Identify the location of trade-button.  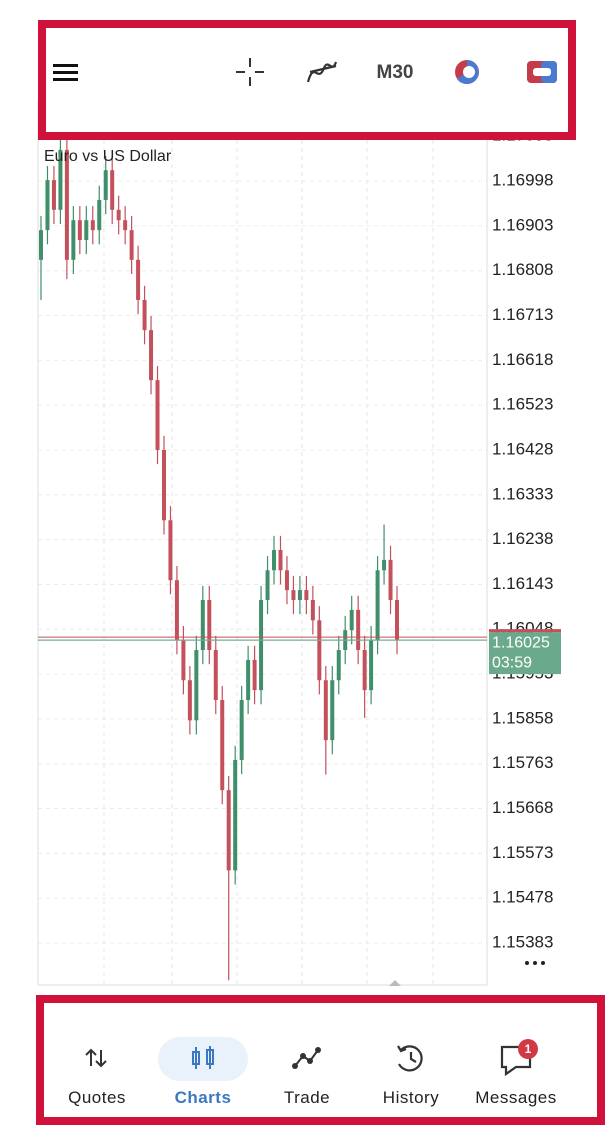
(467, 72).